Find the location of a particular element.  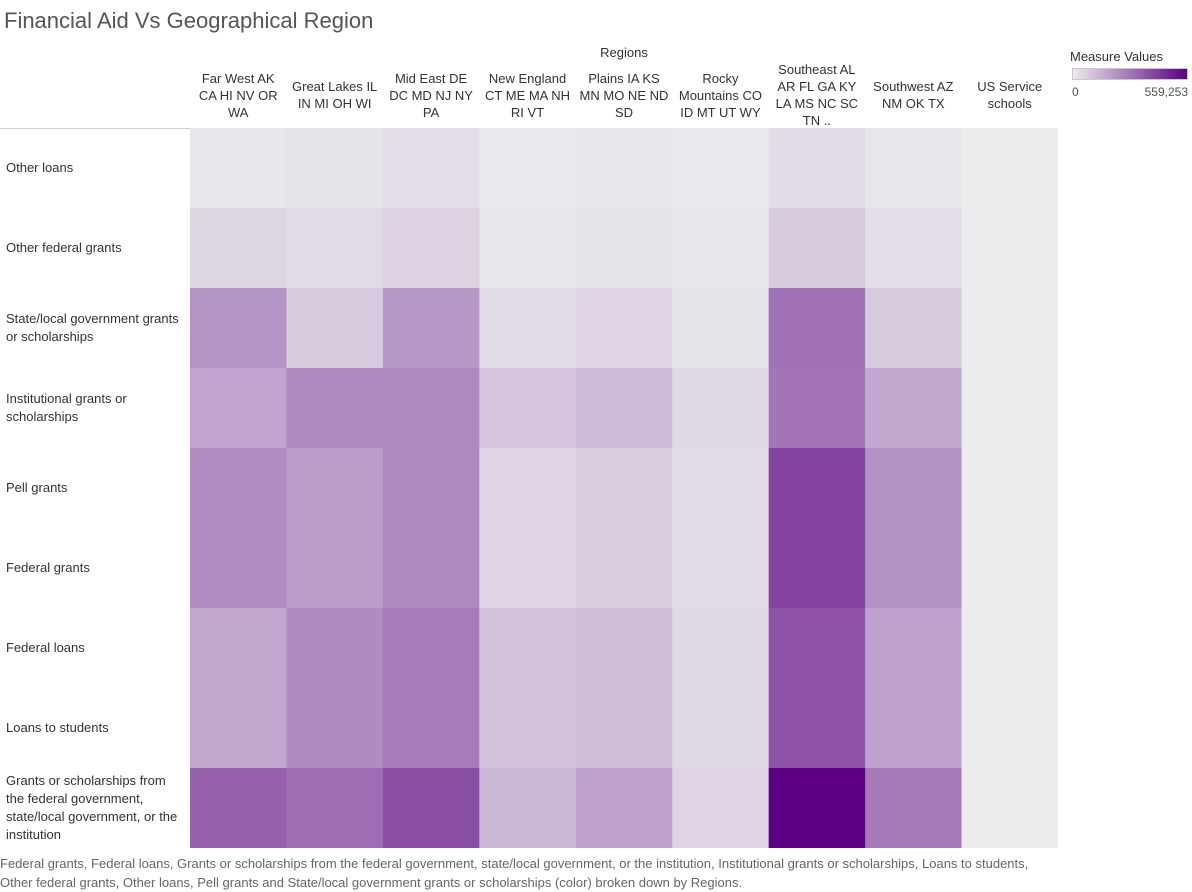

row-label: Other loans is located at coordinates (40, 167).